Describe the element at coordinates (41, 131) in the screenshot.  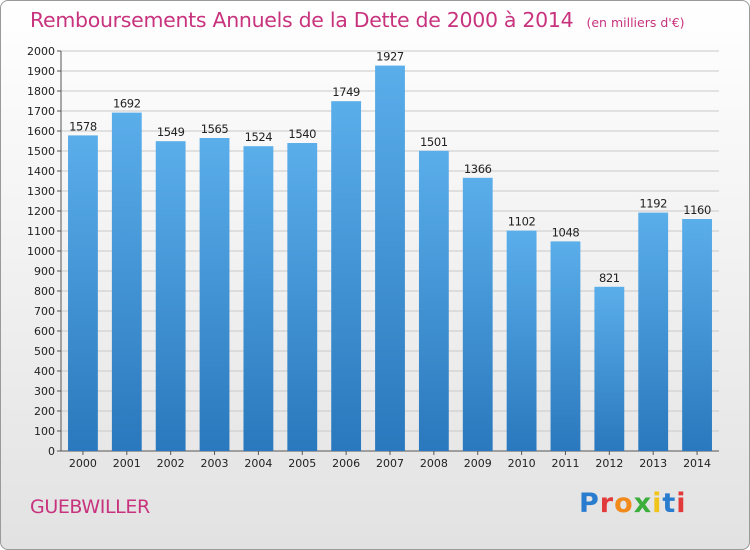
I see `y-tick-label: 1600` at that location.